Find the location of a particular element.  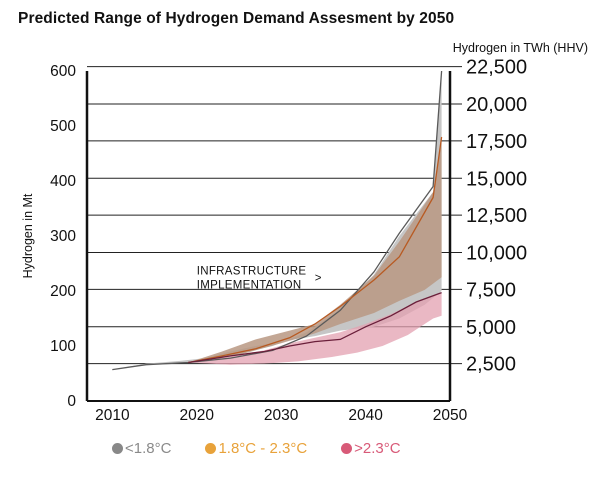

y-tick-left-label: 400 is located at coordinates (63, 181).